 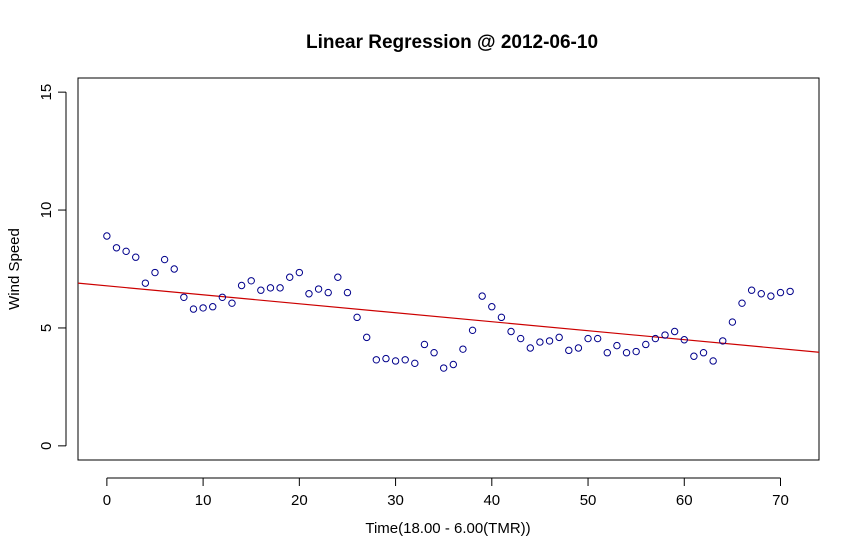 What do you see at coordinates (780, 500) in the screenshot?
I see `x-tick-label: 70` at bounding box center [780, 500].